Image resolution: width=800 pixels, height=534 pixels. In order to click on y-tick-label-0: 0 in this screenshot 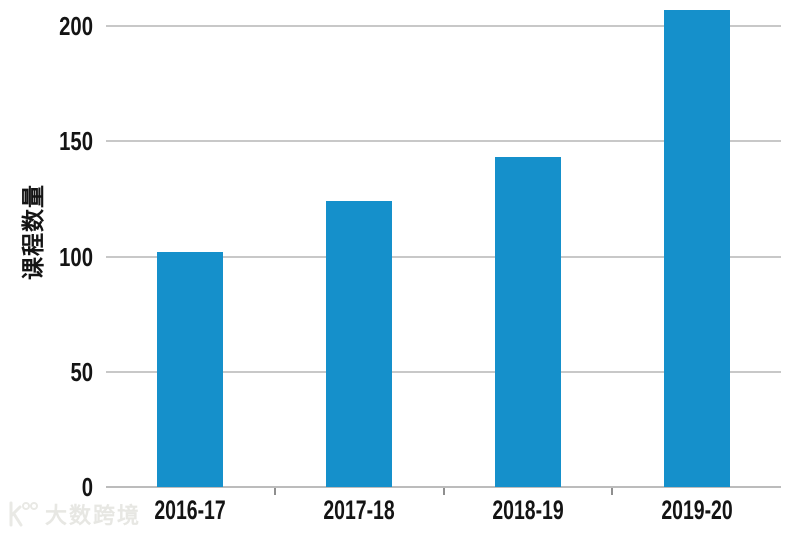, I will do `click(87, 487)`.